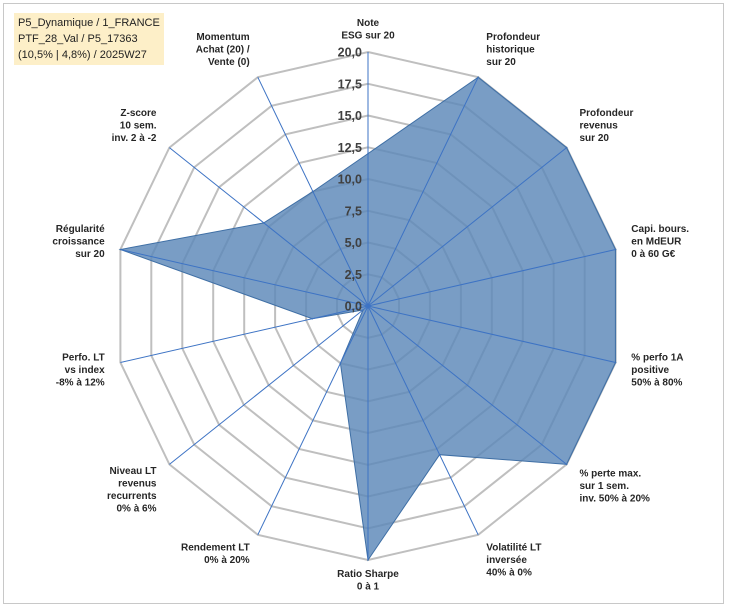 Image resolution: width=729 pixels, height=609 pixels. I want to click on axis-label-3: Profondeur revenus sur 20, so click(607, 126).